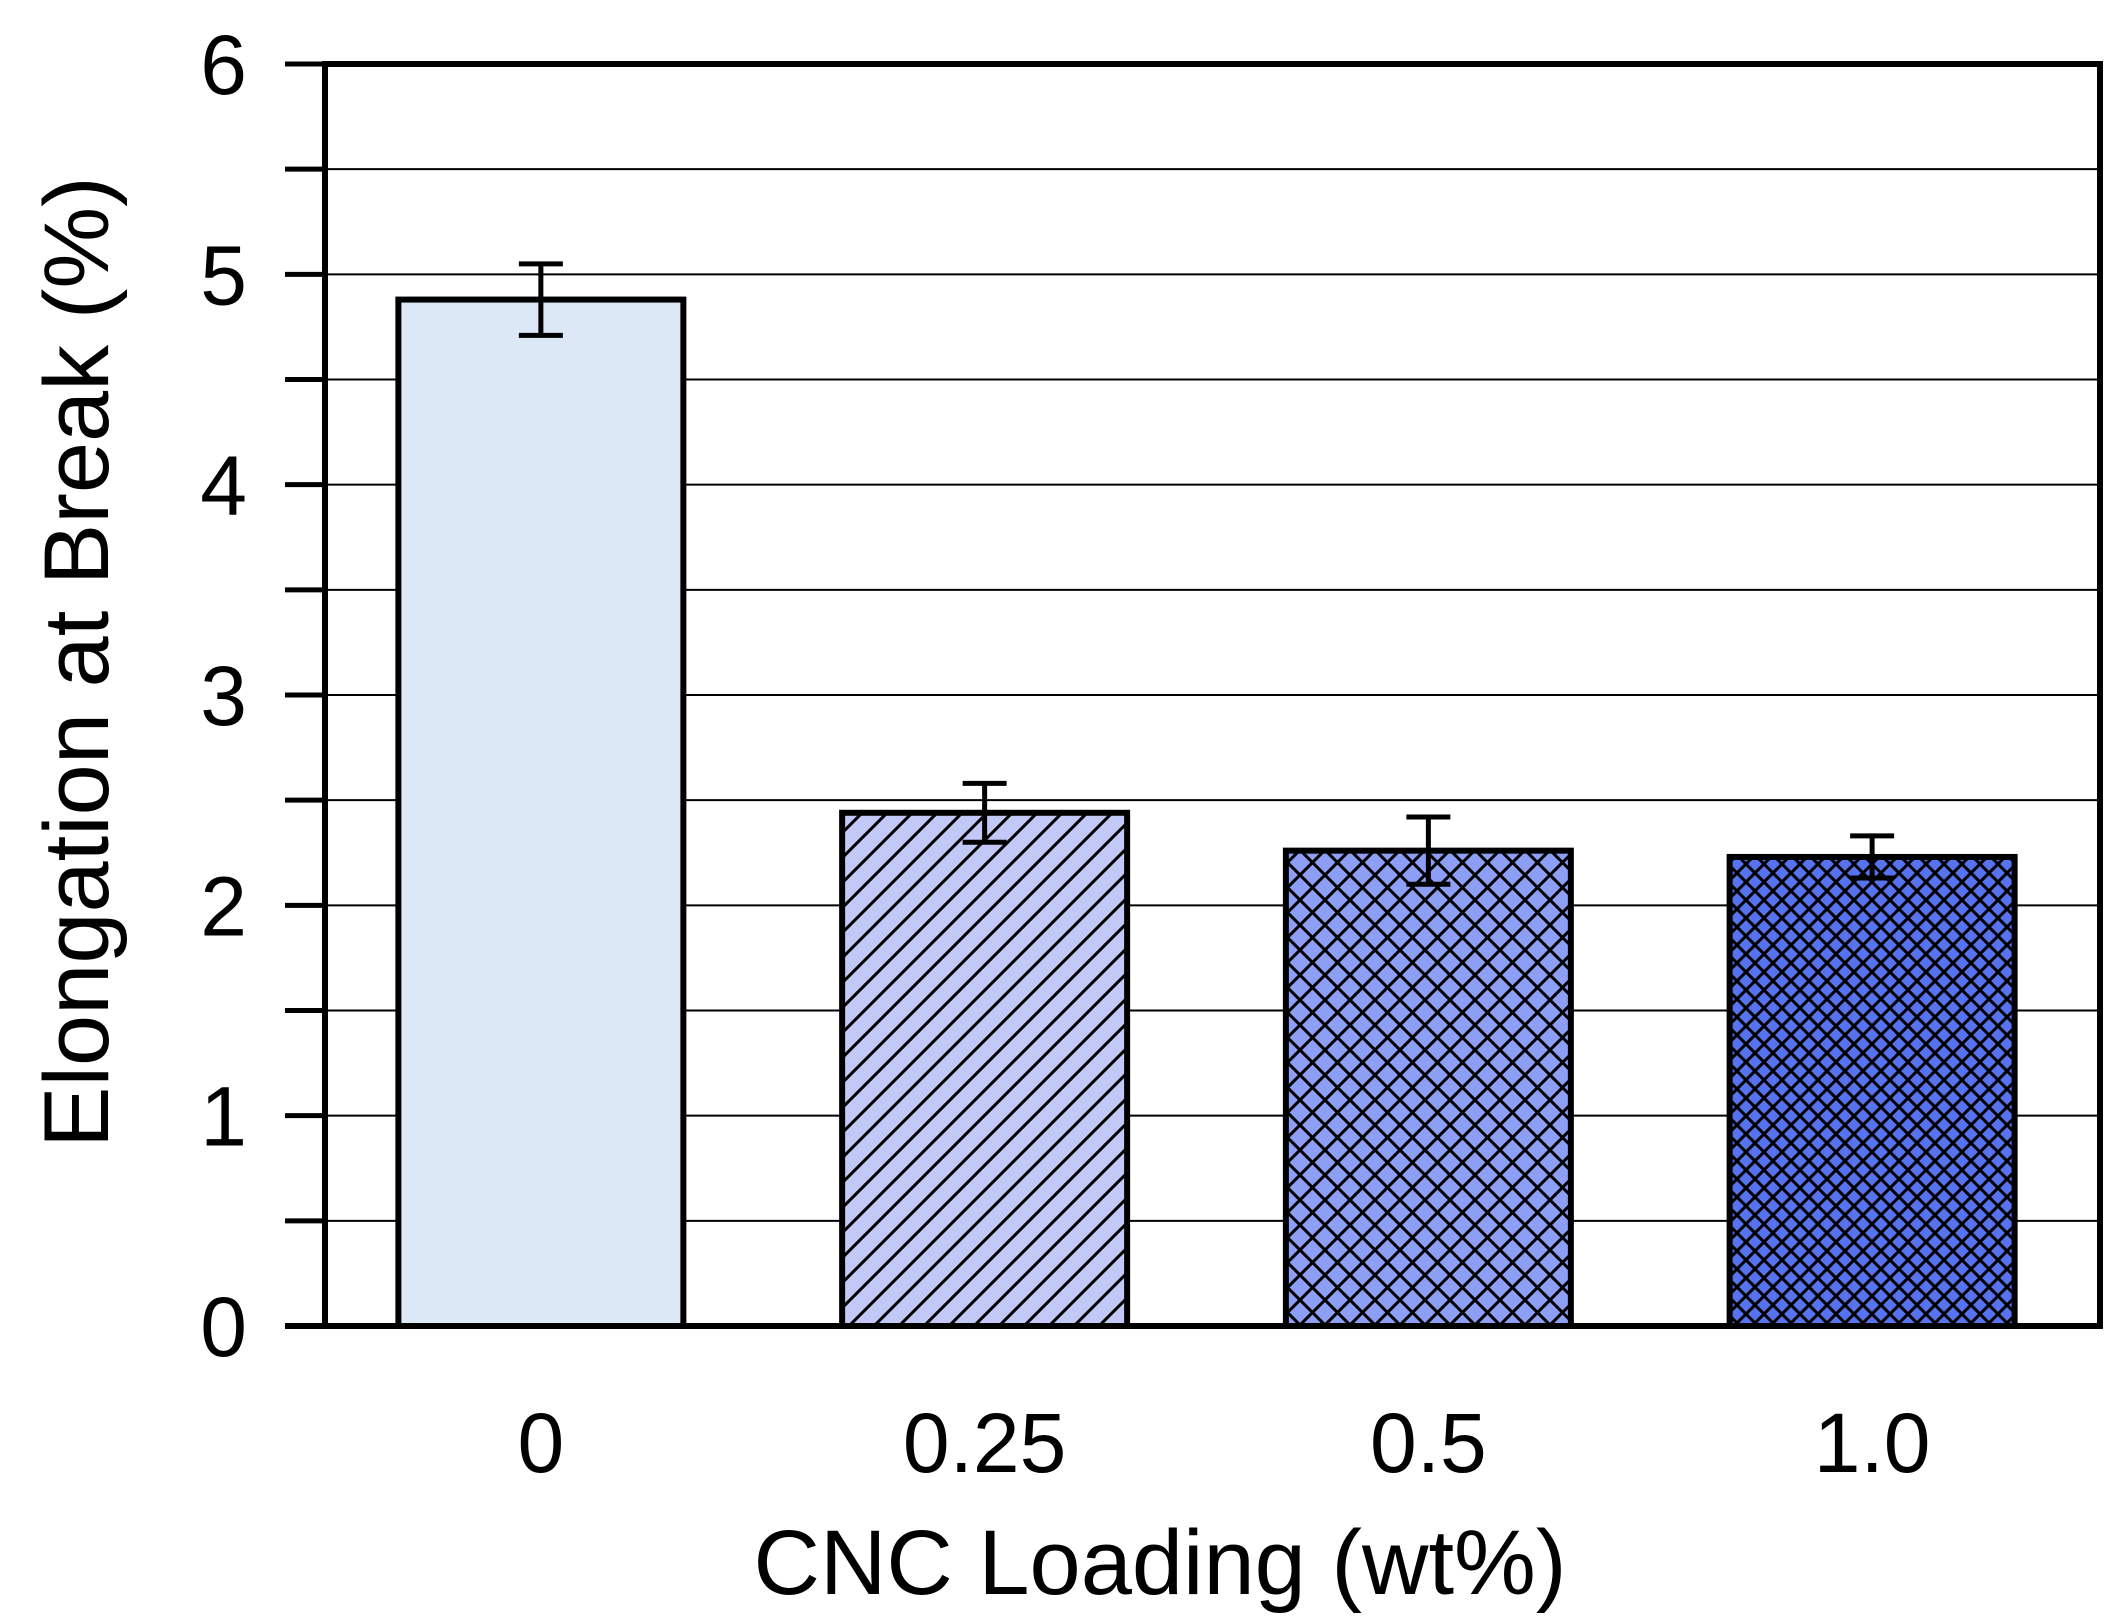  What do you see at coordinates (1160, 1563) in the screenshot?
I see `x-axis-title: CNC Loading (wt%)` at bounding box center [1160, 1563].